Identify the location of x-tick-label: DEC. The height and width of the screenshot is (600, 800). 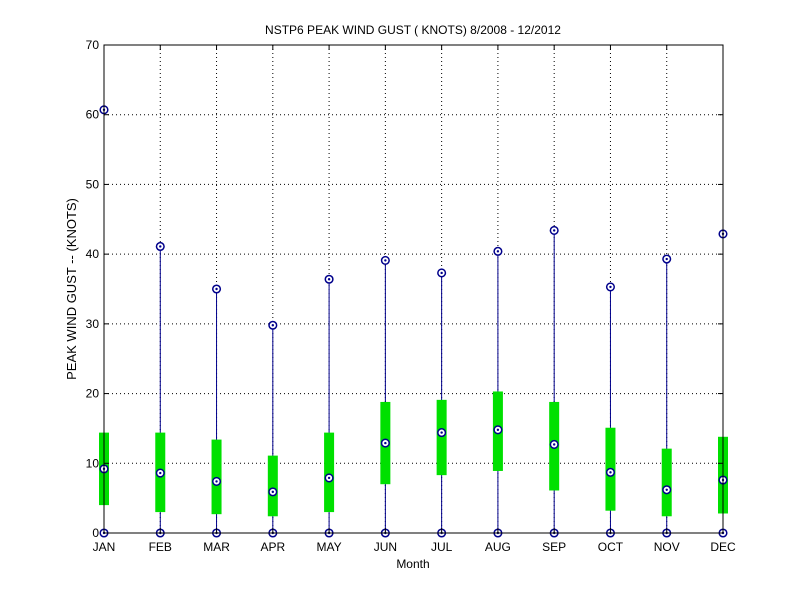
(723, 547).